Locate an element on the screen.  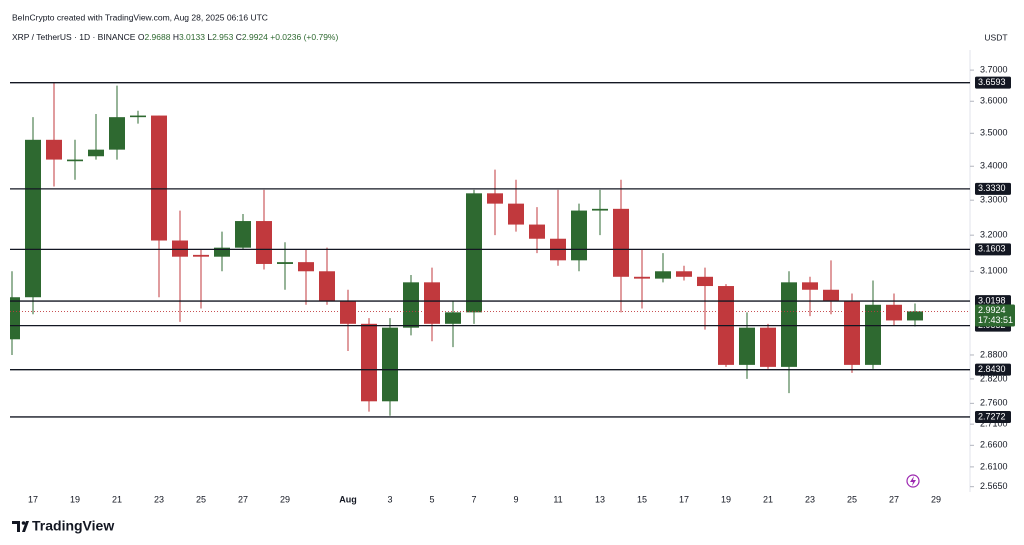
x-tick-label: 29 is located at coordinates (936, 499).